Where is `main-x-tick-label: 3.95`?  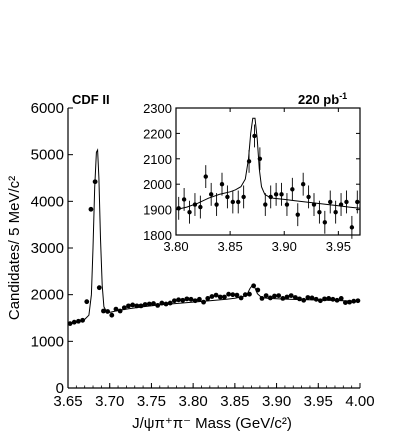
main-x-tick-label: 3.95 is located at coordinates (318, 401).